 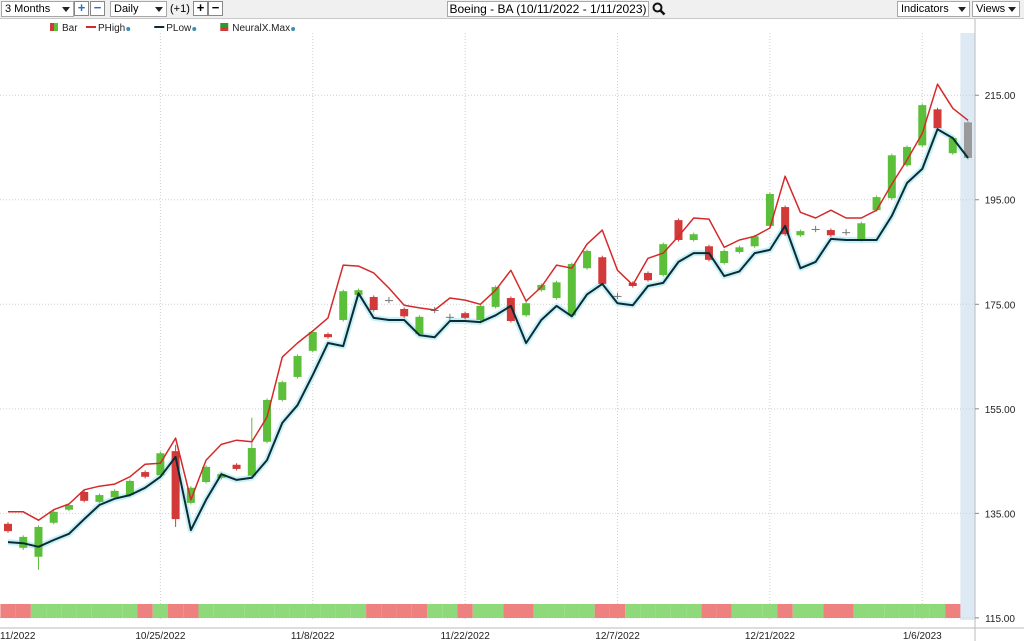 I want to click on interval-select: Daily, so click(x=138, y=9).